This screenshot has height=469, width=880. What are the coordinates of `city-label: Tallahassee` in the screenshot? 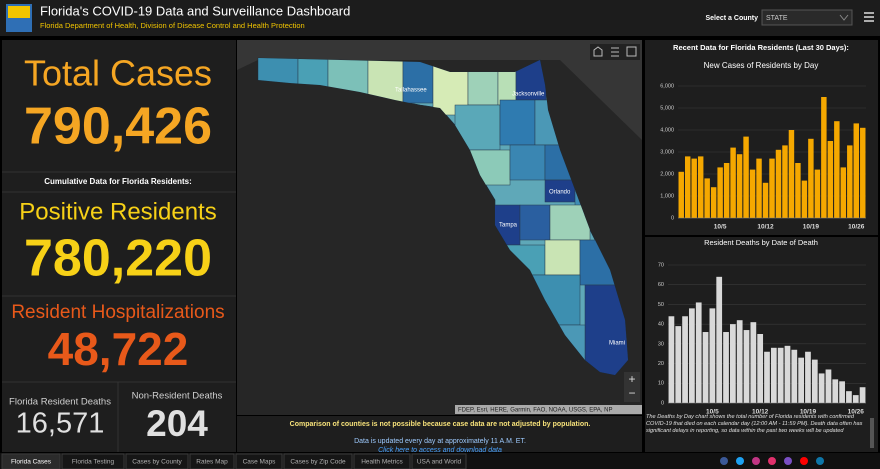 It's located at (411, 91).